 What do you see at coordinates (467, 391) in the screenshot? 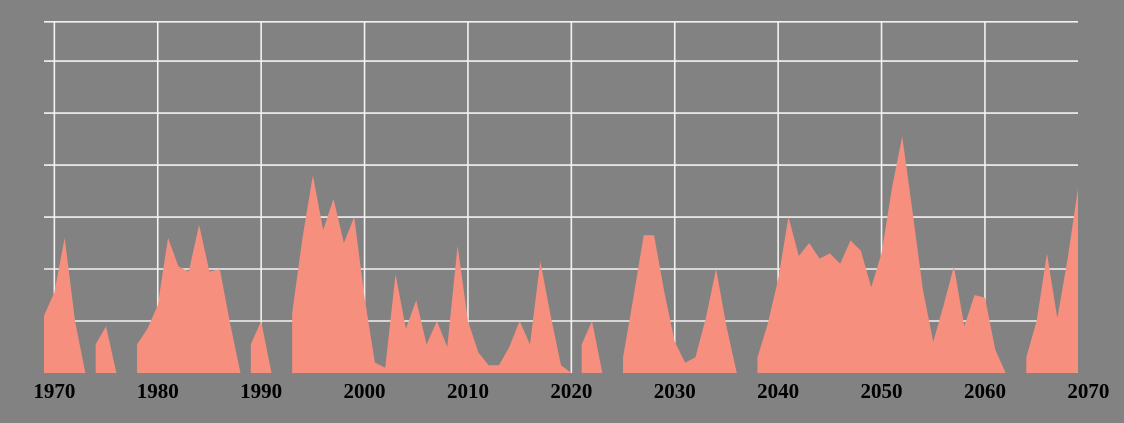
I see `x-tick-label-2010: 2010` at bounding box center [467, 391].